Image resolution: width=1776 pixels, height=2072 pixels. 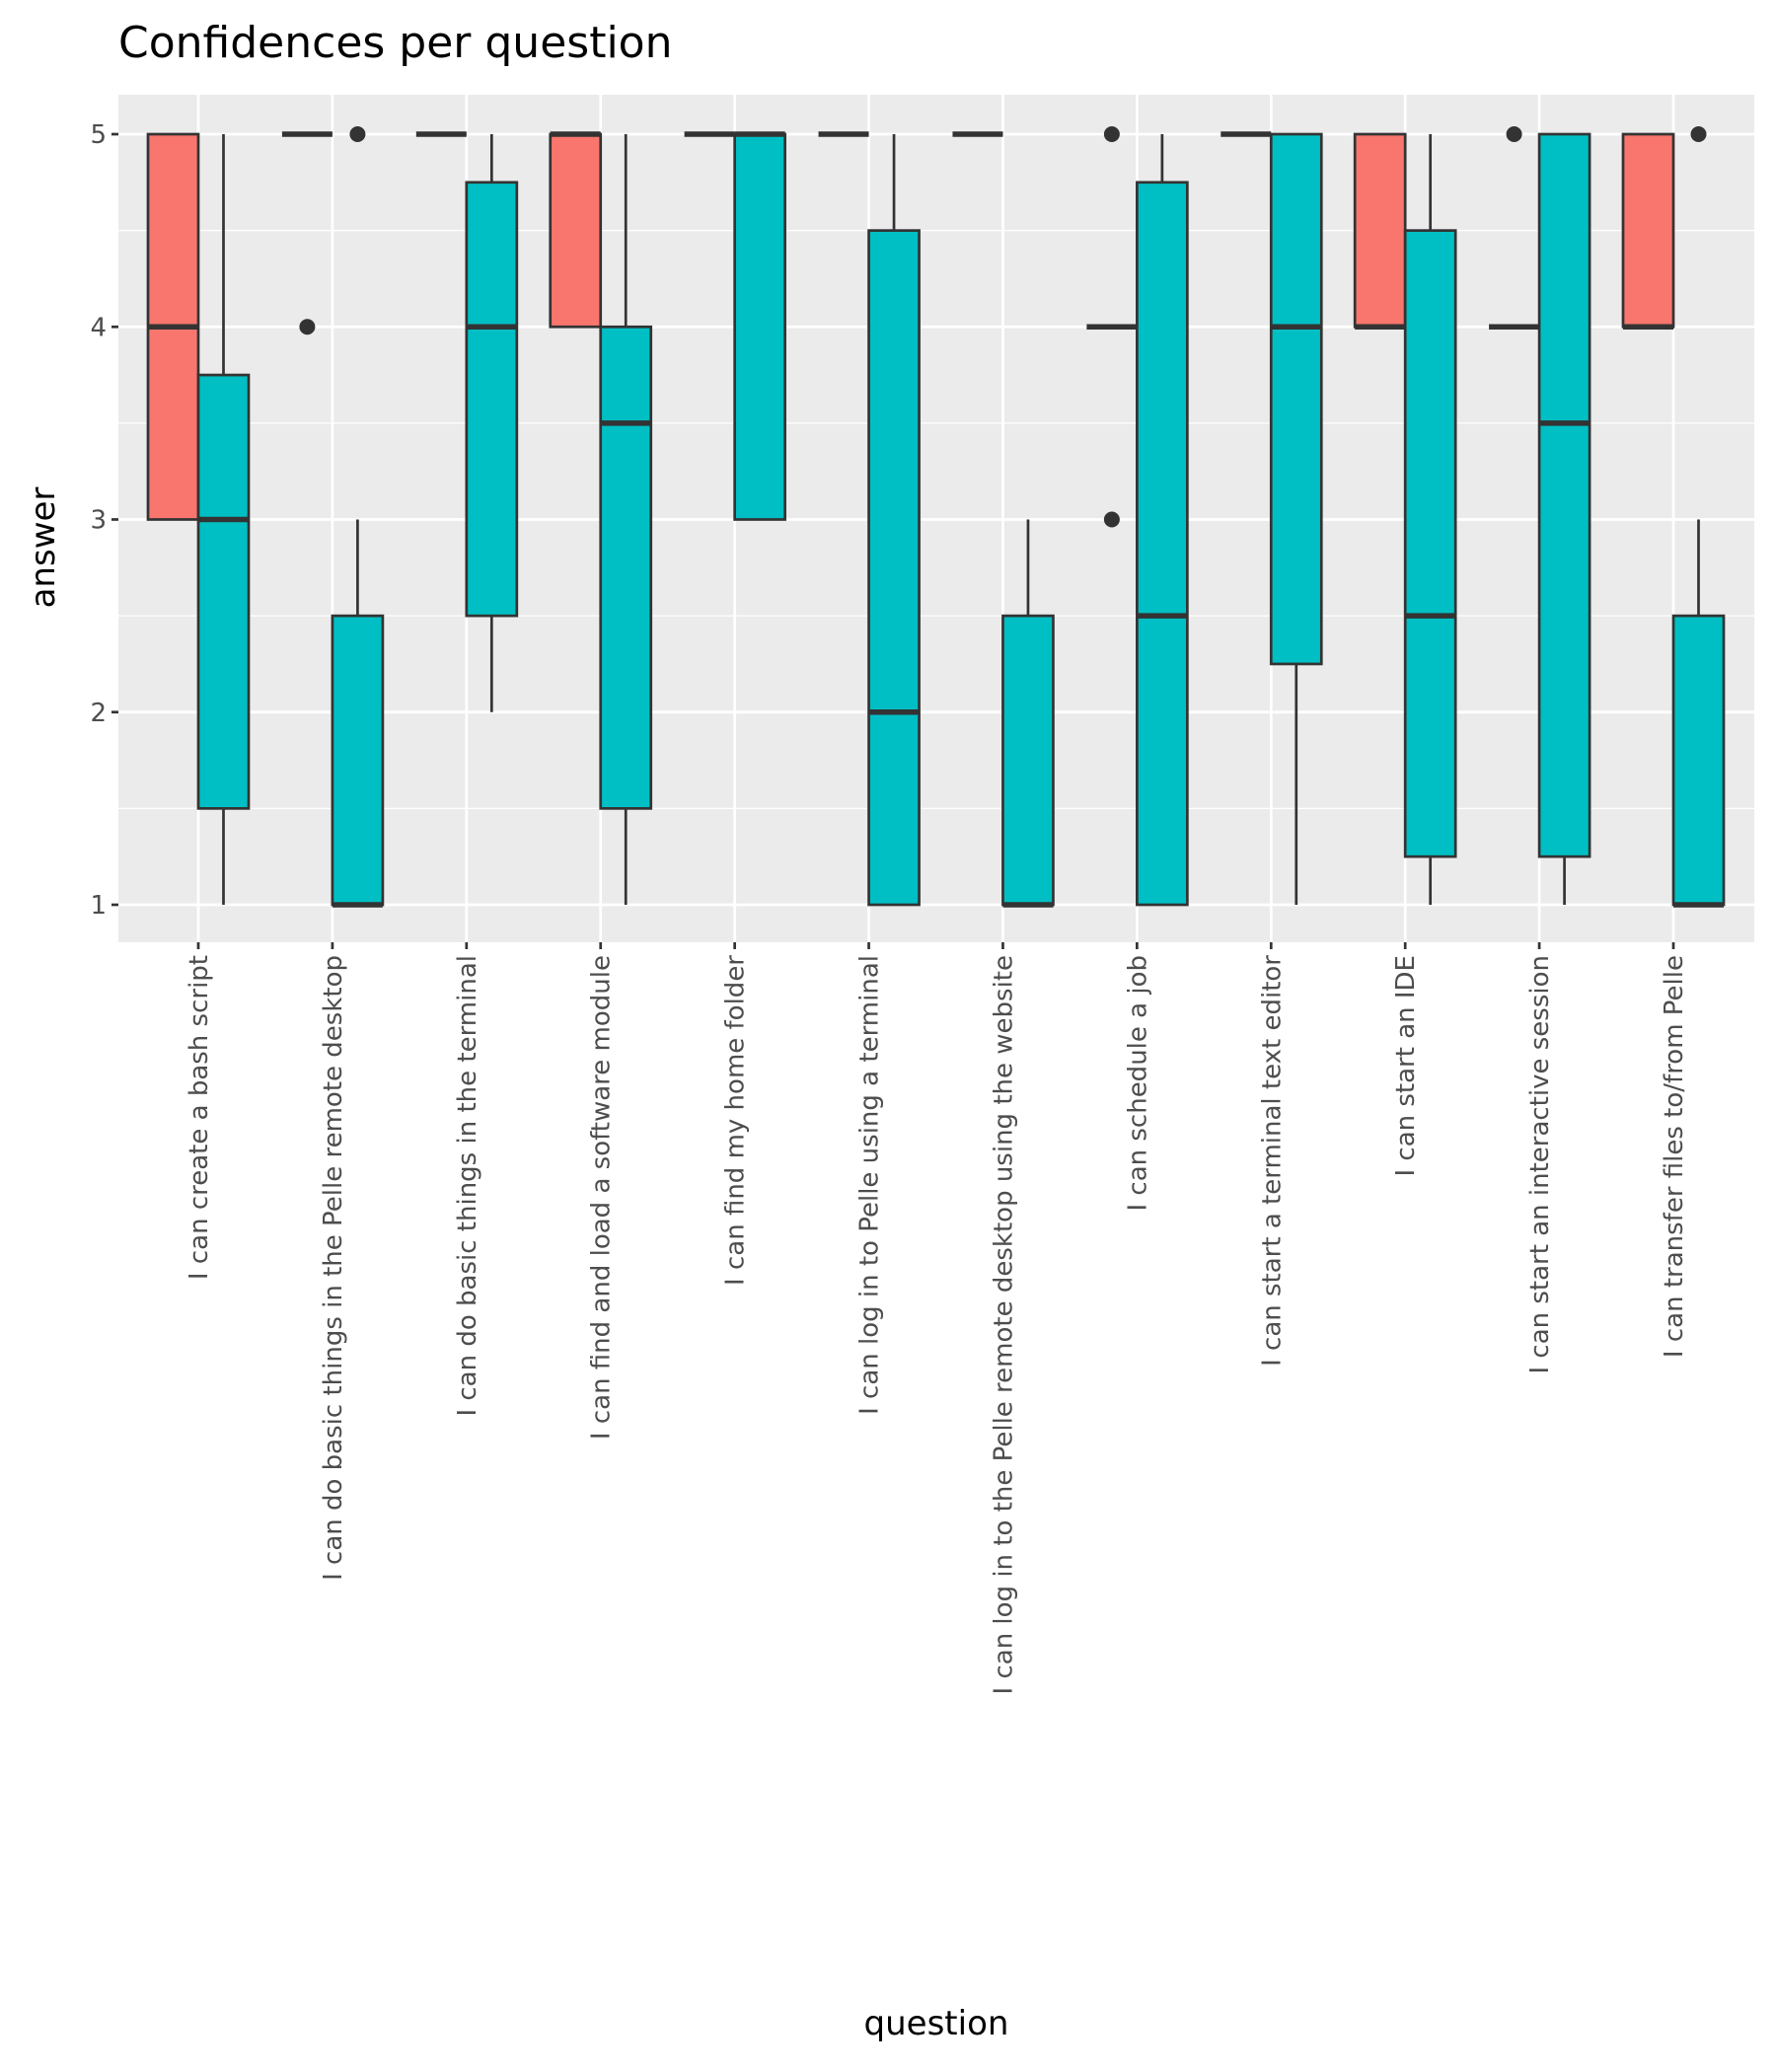 What do you see at coordinates (1272, 1161) in the screenshot?
I see `x-tick-label: I can start a terminal text editor` at bounding box center [1272, 1161].